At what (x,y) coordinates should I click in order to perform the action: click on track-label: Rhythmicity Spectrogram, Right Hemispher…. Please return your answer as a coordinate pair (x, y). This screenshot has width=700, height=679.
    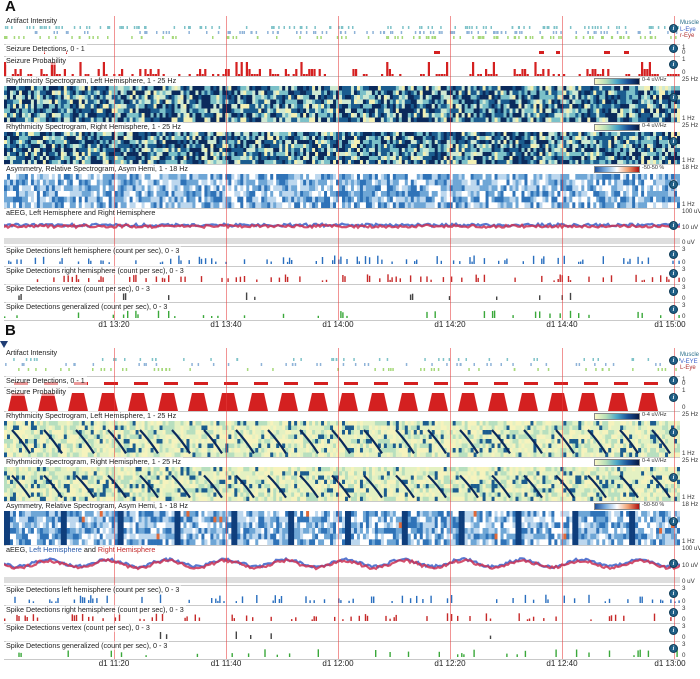
    Looking at the image, I should click on (94, 461).